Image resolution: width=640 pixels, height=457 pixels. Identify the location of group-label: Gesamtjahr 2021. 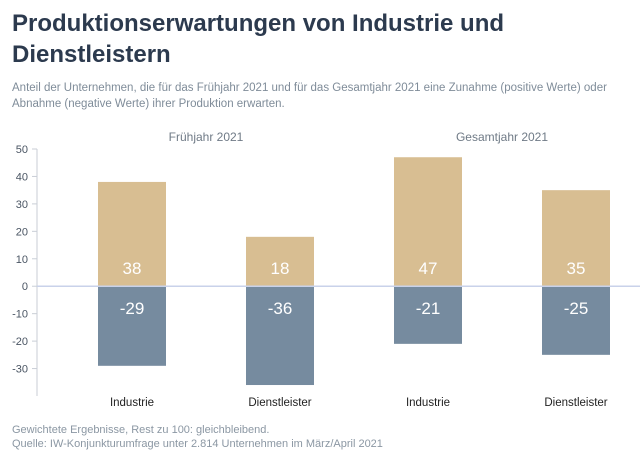
(502, 137).